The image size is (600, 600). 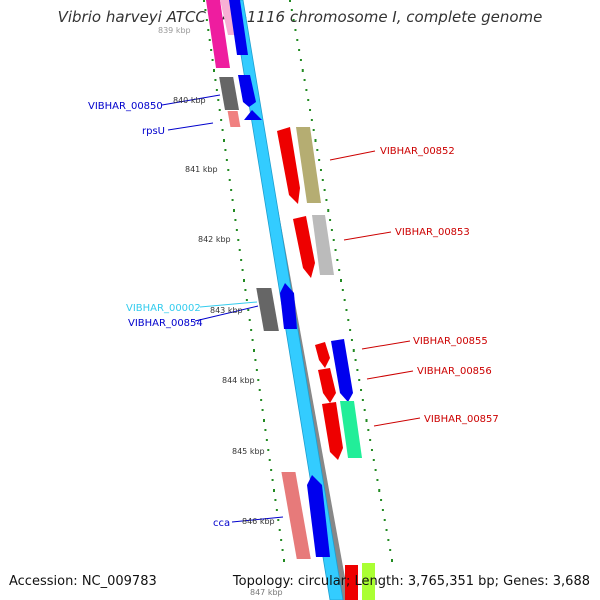 What do you see at coordinates (266, 592) in the screenshot?
I see `tick-label-847: 847 kbp` at bounding box center [266, 592].